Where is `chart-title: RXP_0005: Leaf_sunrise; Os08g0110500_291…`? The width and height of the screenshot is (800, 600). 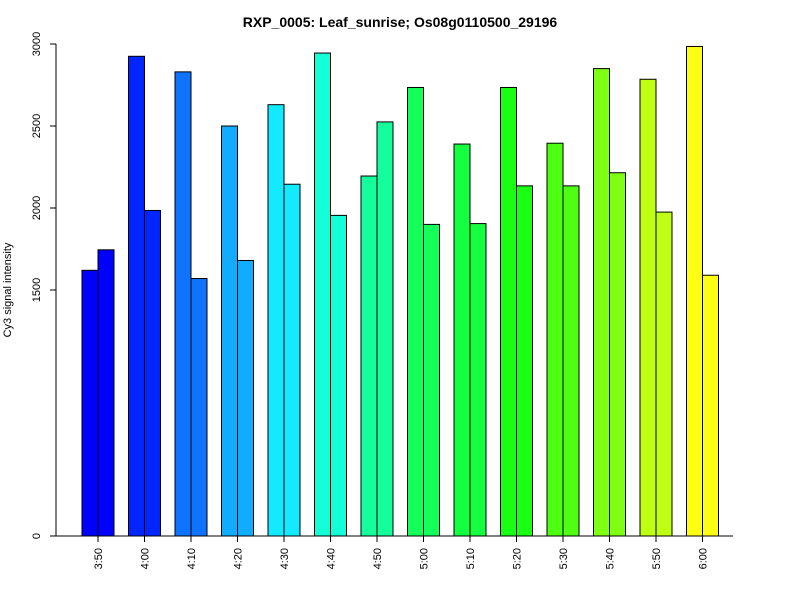
chart-title: RXP_0005: Leaf_sunrise; Os08g0110500_291… is located at coordinates (400, 22).